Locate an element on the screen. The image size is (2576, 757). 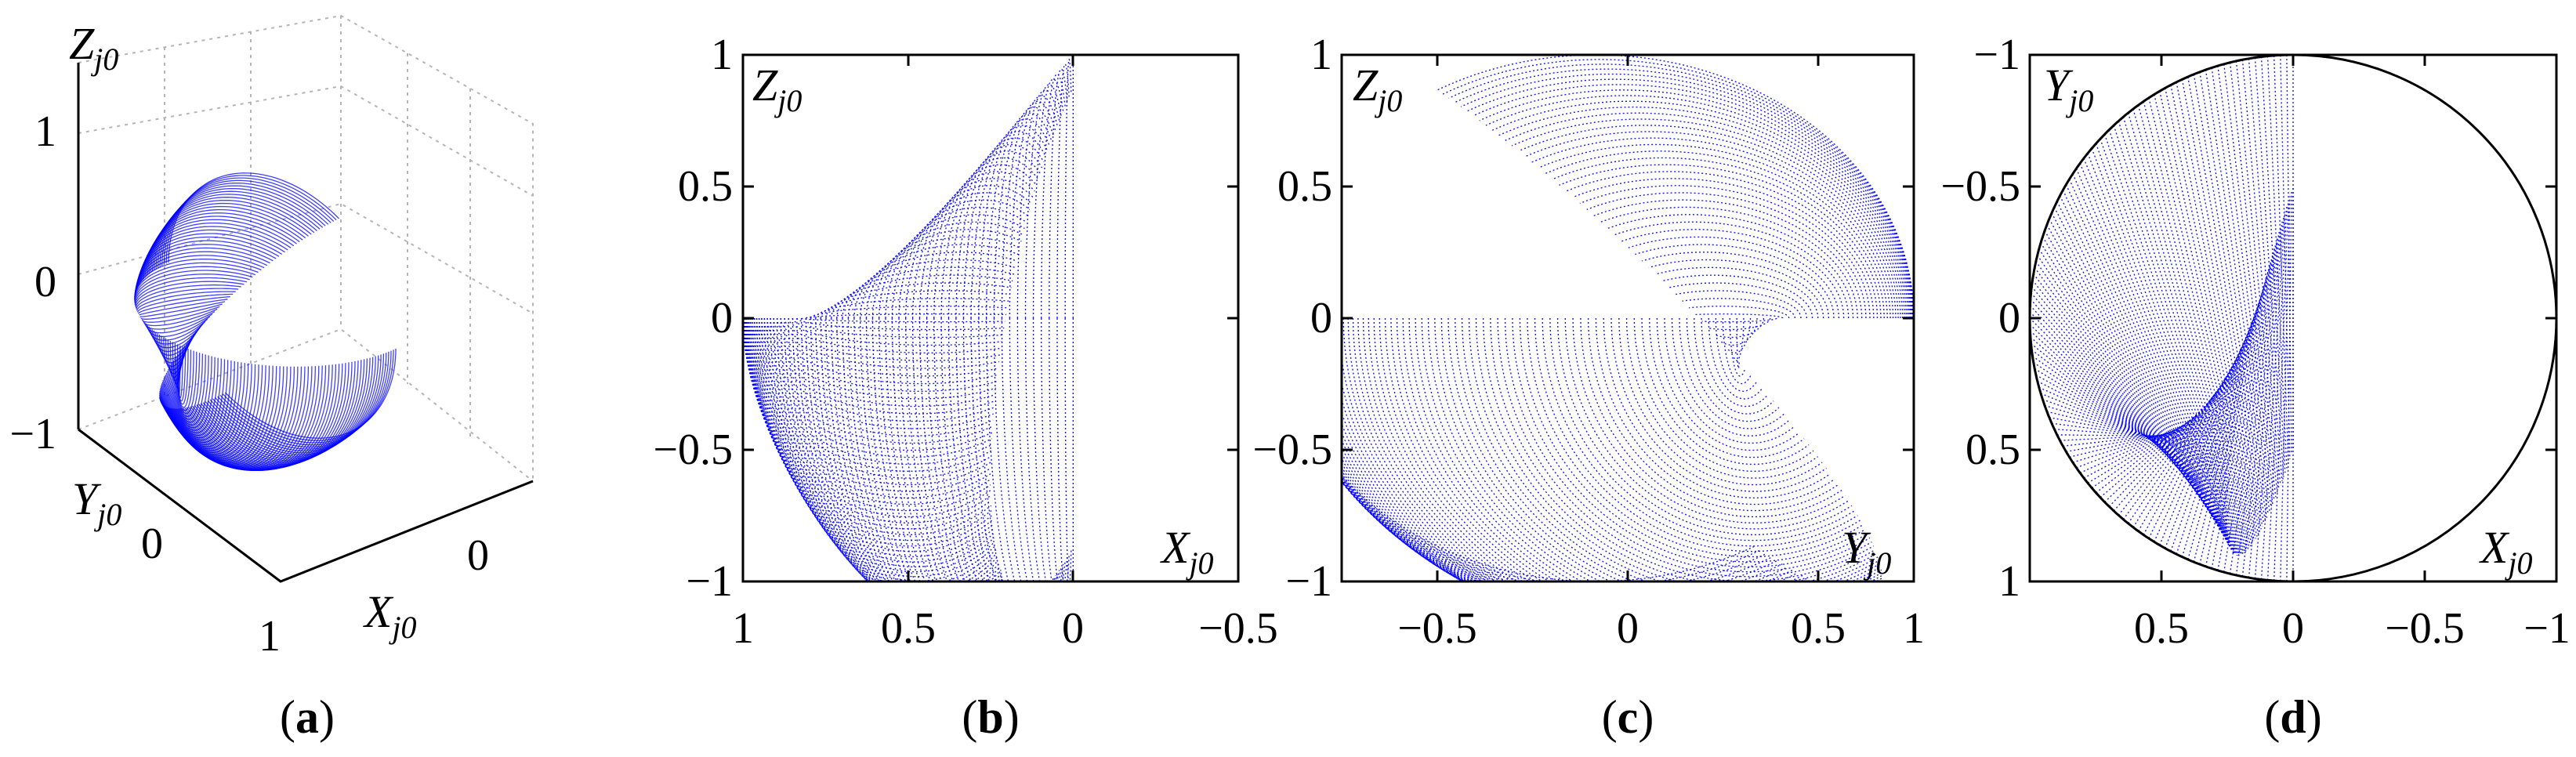
z-axis-label-b: Zj0 is located at coordinates (777, 89).